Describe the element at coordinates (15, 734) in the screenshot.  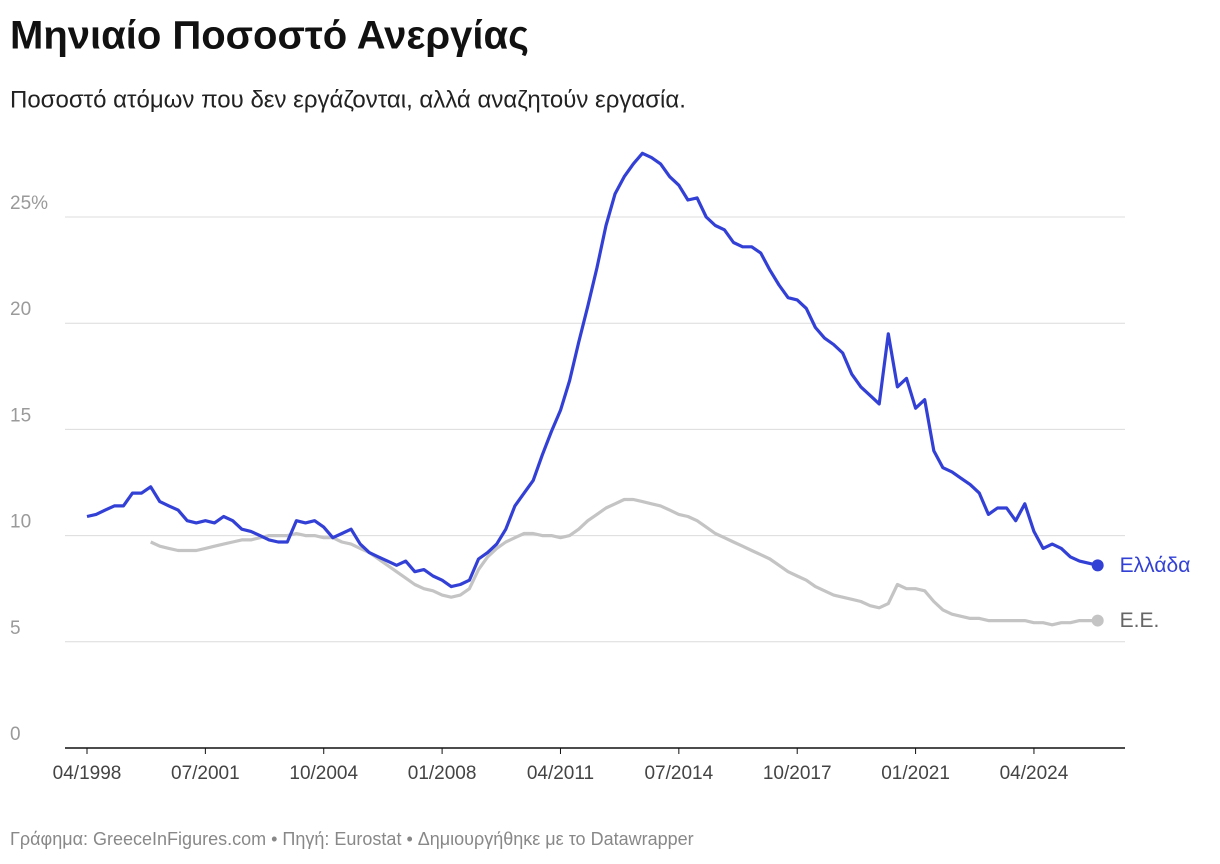
I see `y-tick-label: 0` at that location.